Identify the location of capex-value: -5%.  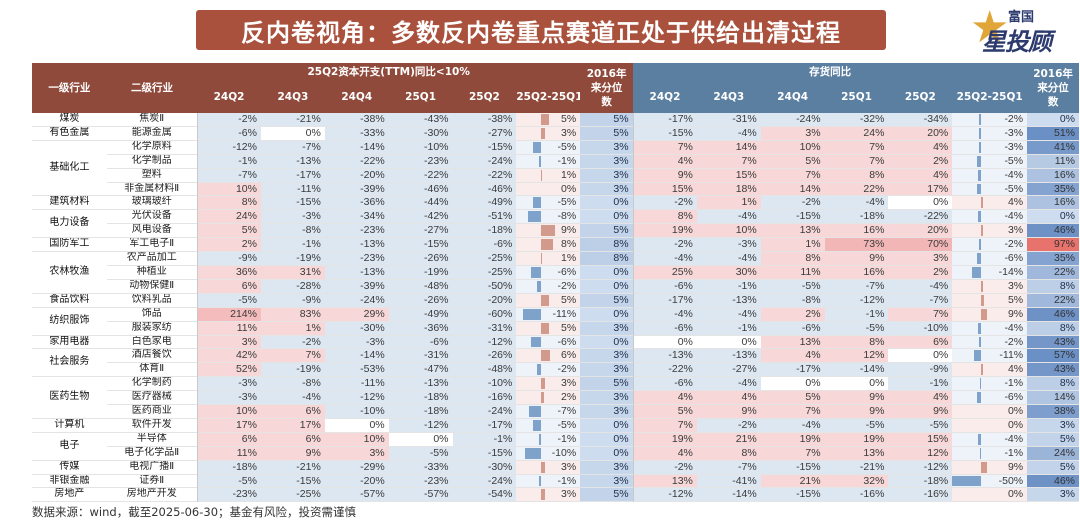
(228, 300).